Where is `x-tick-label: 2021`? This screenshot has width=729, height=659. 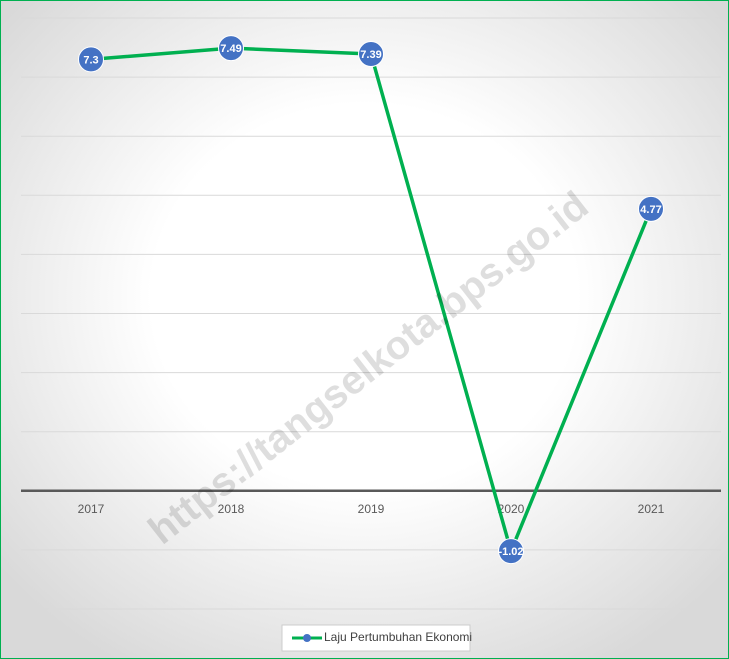 x-tick-label: 2021 is located at coordinates (651, 509).